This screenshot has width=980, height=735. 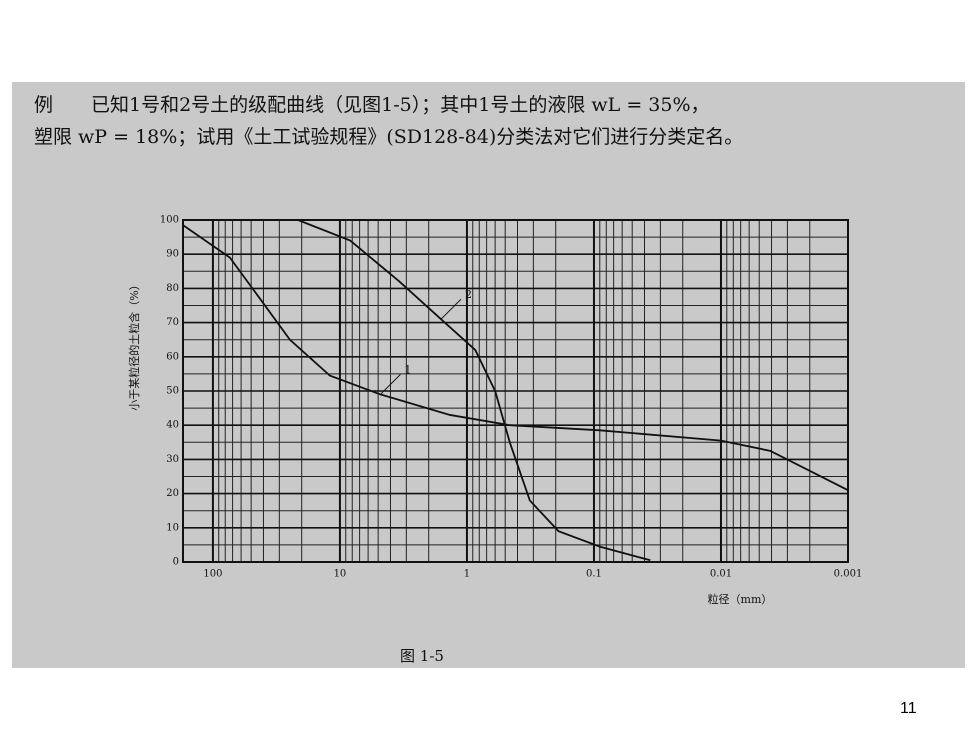 I want to click on x-tick-label: 0.1, so click(x=594, y=574).